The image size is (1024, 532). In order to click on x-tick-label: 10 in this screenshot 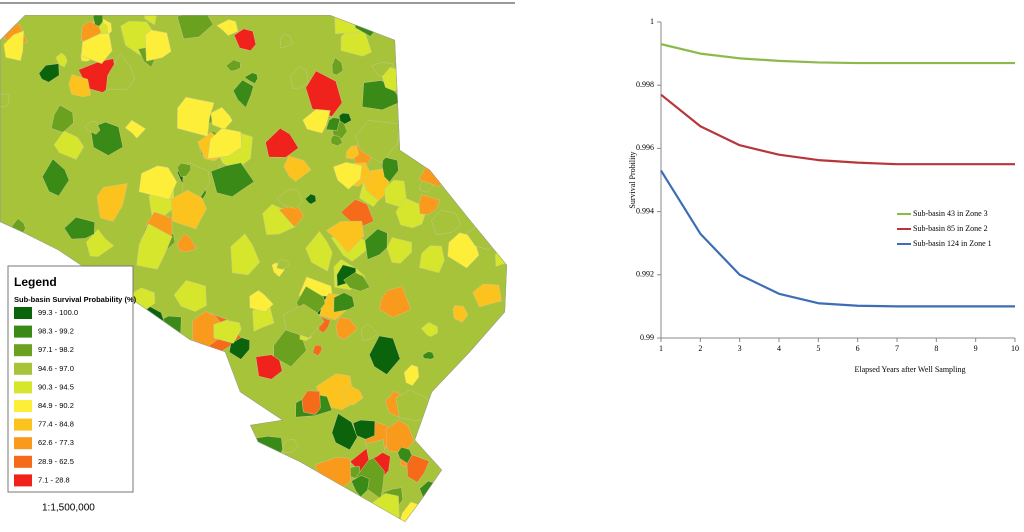, I will do `click(1015, 348)`.